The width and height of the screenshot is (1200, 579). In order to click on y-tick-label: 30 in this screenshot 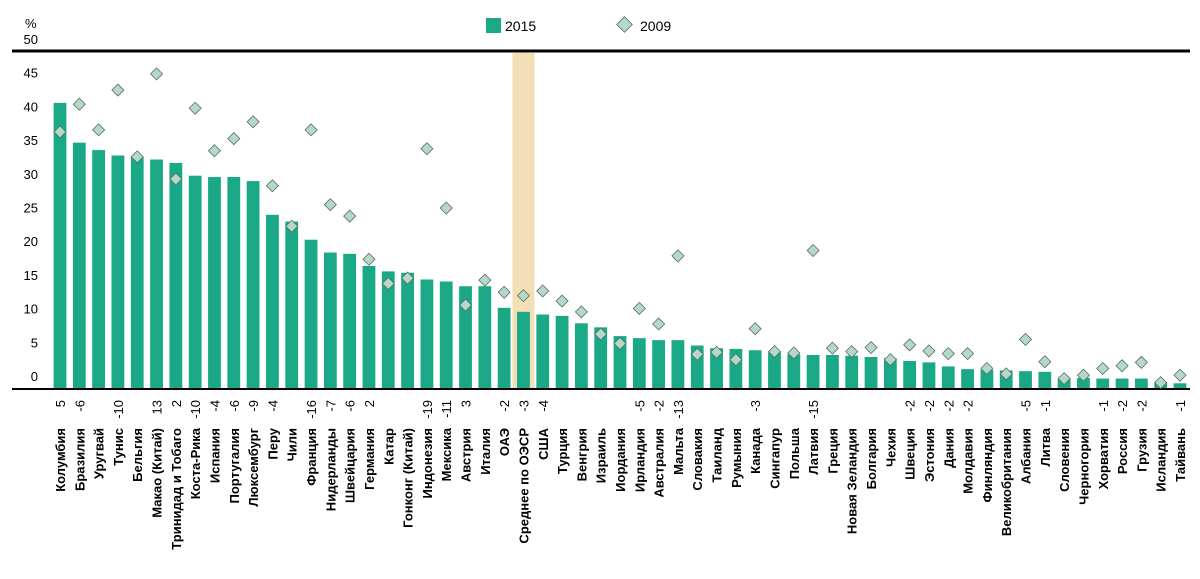, I will do `click(31, 174)`.